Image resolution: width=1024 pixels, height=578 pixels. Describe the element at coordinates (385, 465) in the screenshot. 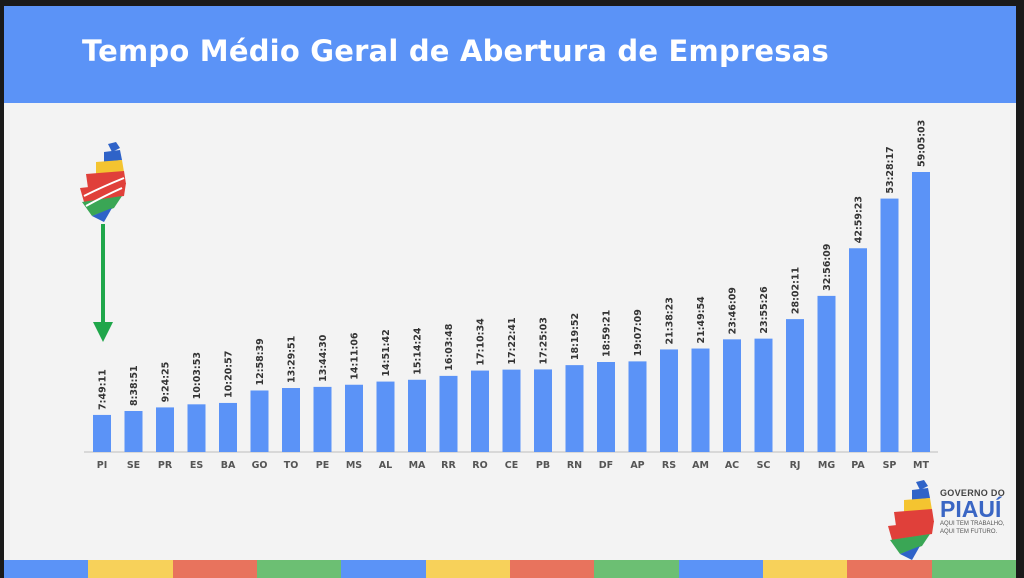

I see `tick-label-al: AL` at that location.